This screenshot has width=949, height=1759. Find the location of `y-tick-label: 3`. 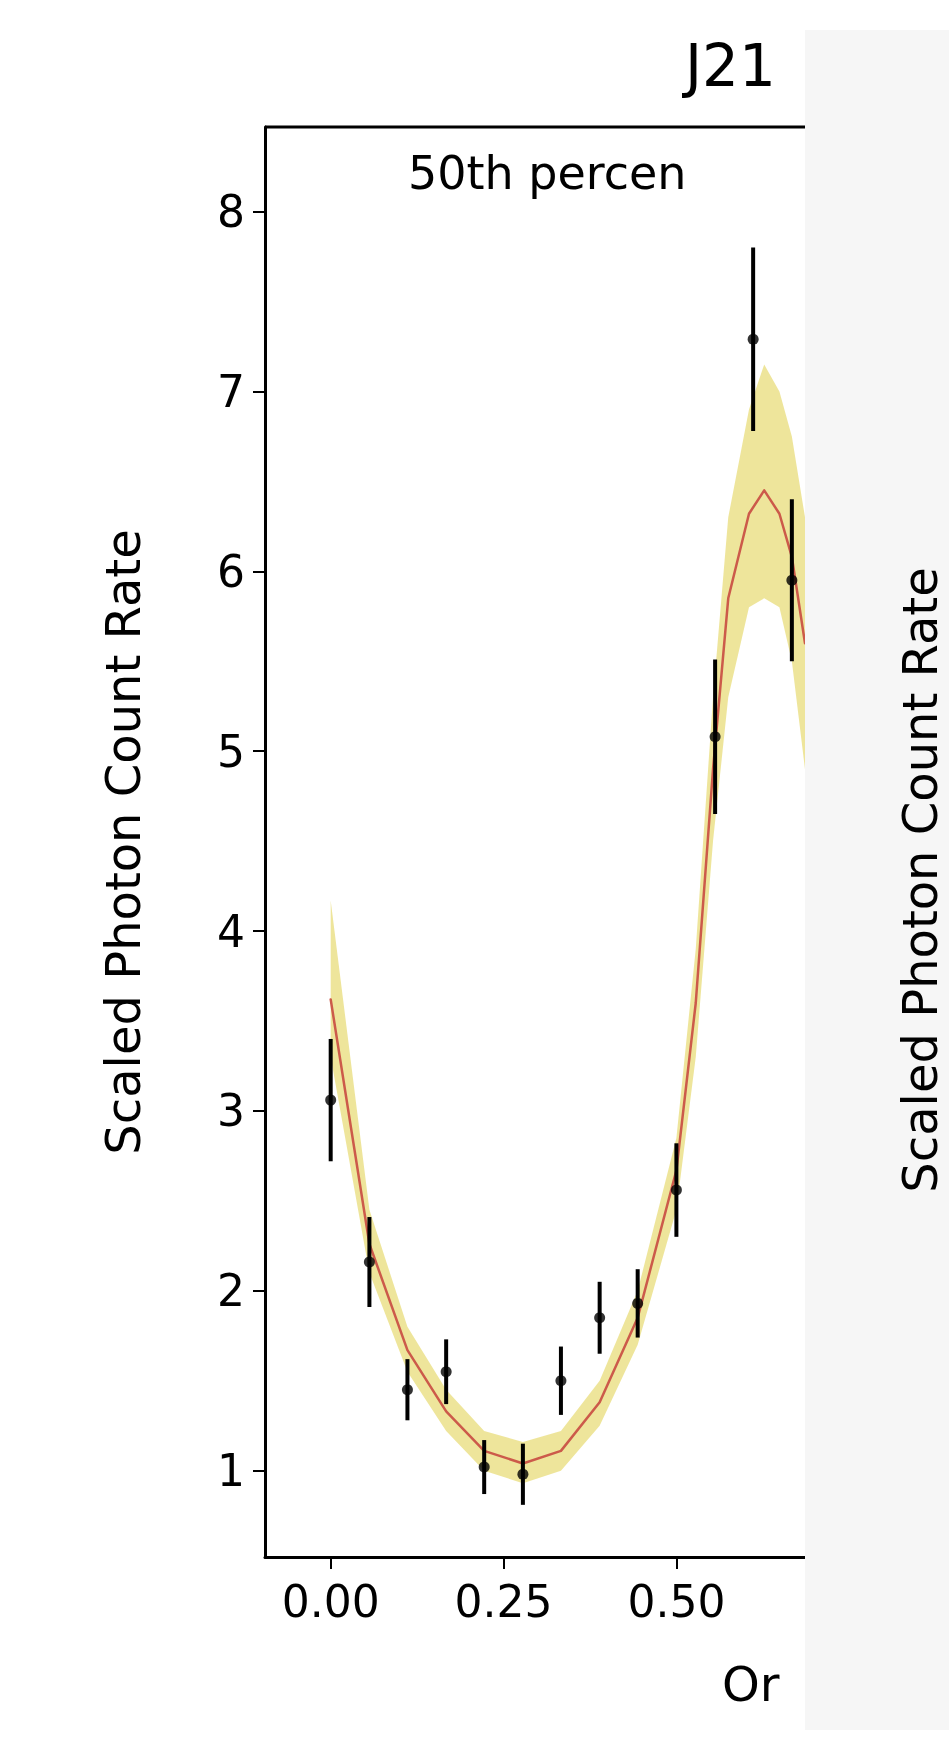

y-tick-label: 3 is located at coordinates (231, 1111).